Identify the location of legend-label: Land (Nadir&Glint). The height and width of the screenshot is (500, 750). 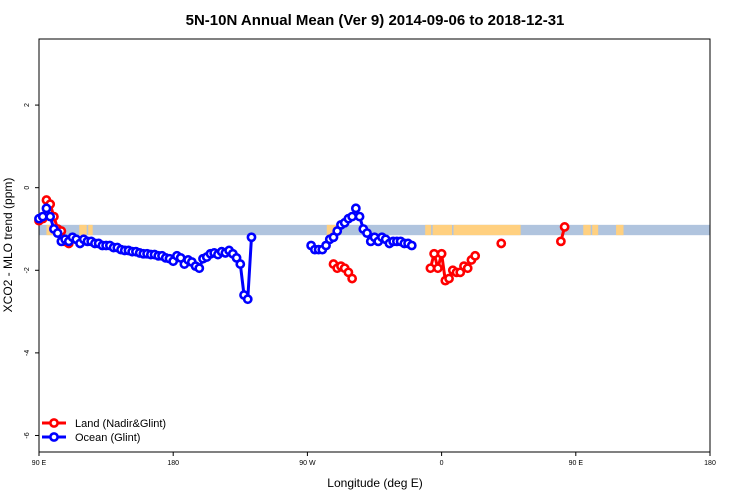
(120, 424).